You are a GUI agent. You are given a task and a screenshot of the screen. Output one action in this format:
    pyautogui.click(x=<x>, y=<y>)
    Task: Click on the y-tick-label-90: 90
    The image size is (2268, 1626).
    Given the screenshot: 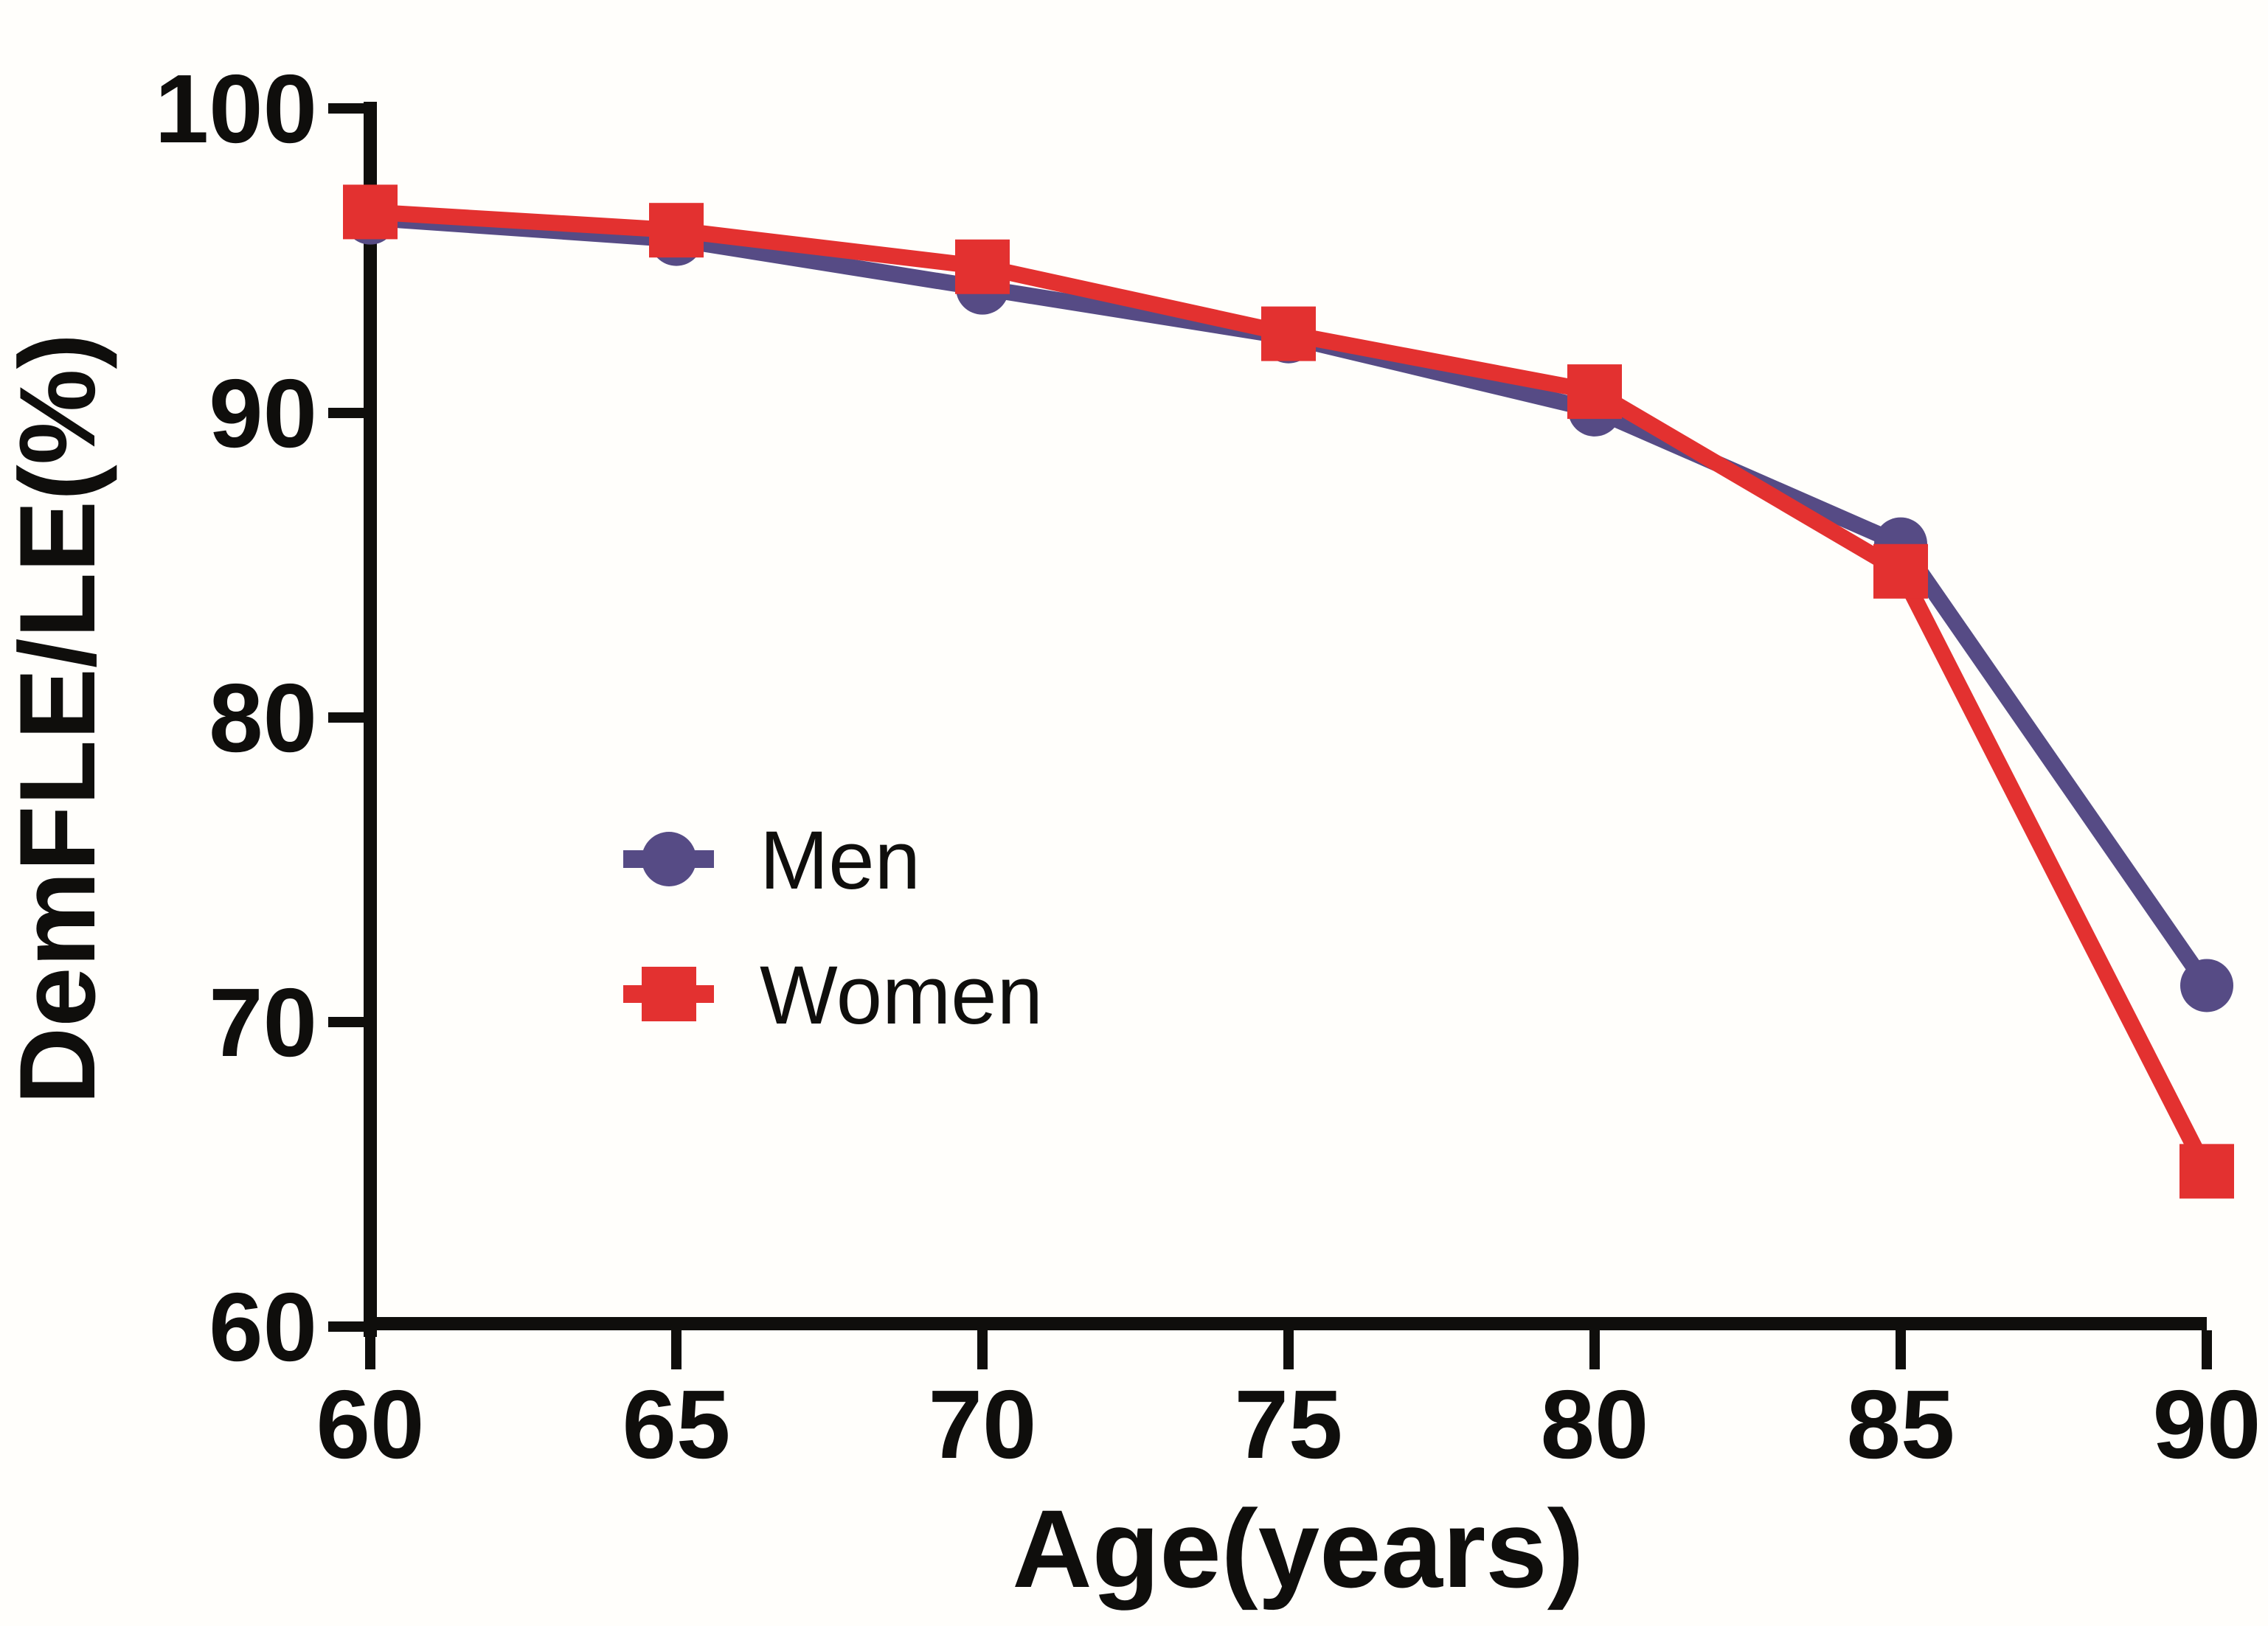 What is the action you would take?
    pyautogui.click(x=263, y=413)
    